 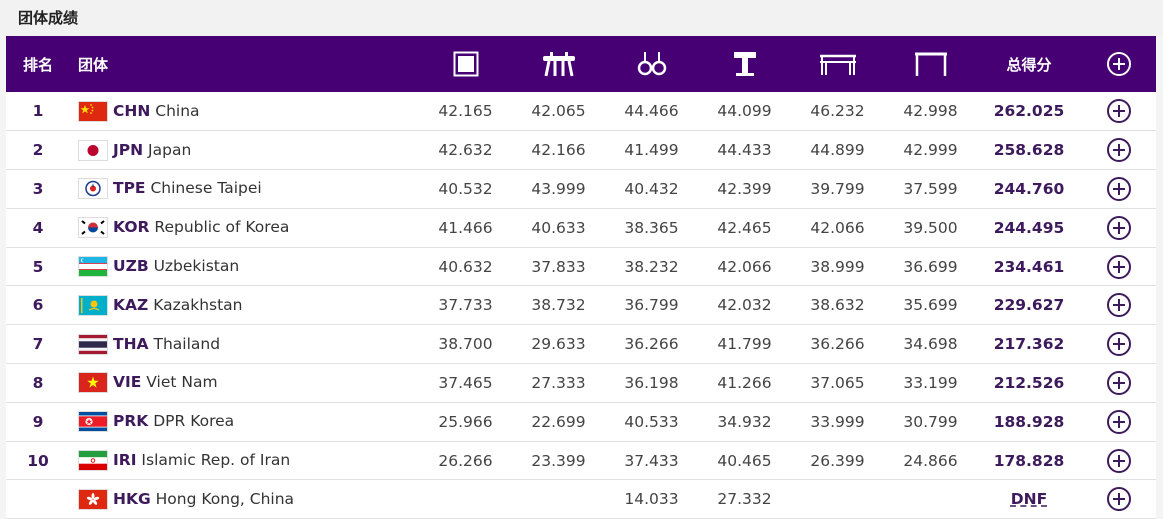 What do you see at coordinates (930, 499) in the screenshot?
I see `horizontal-bar-score` at bounding box center [930, 499].